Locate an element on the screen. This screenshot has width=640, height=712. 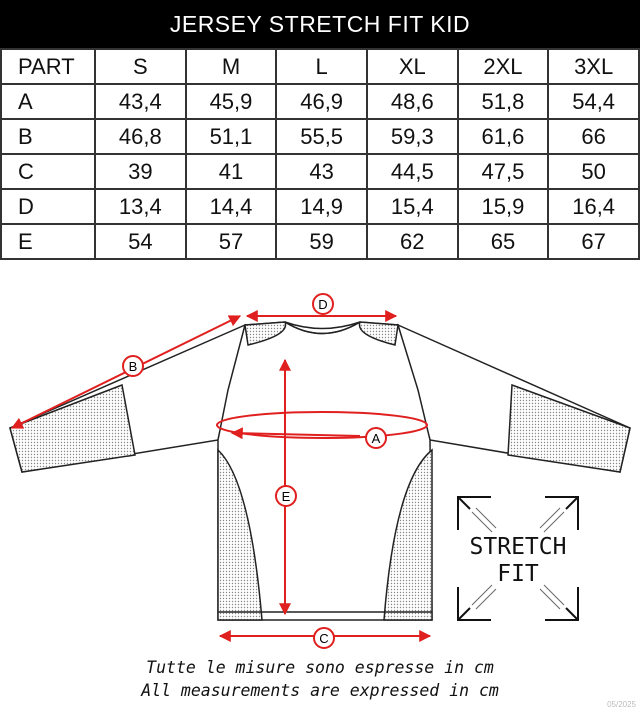
note-italian: Tutte le misure sono espresse in cm is located at coordinates (320, 667).